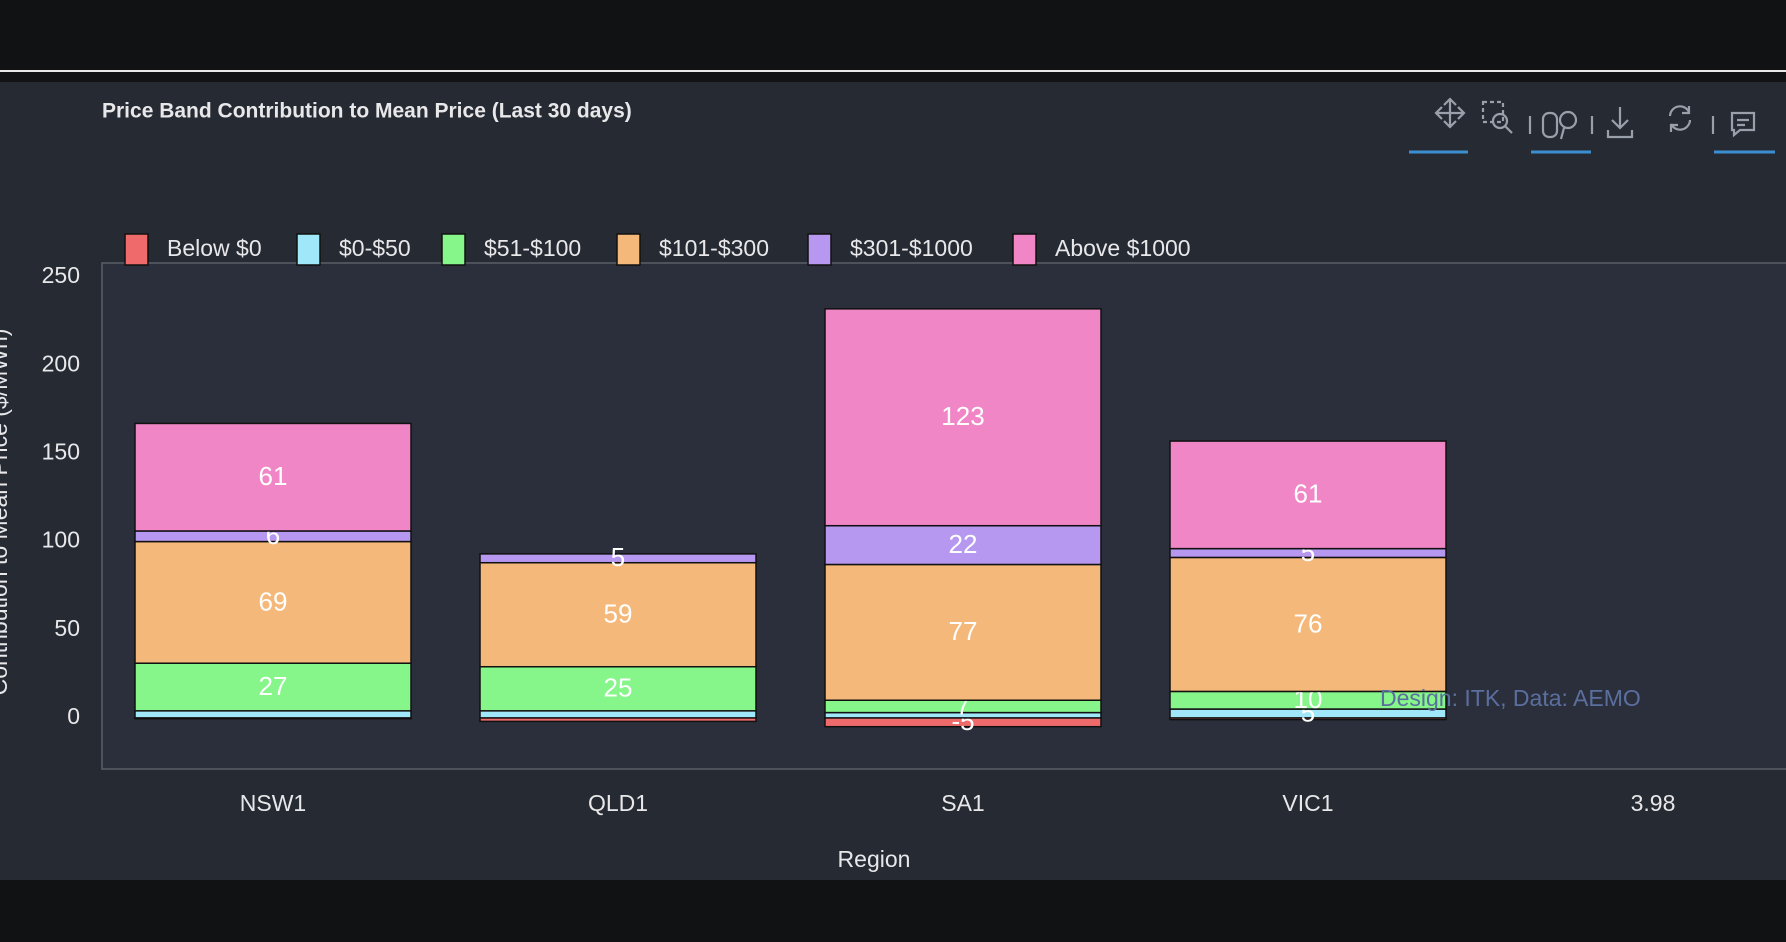 This screenshot has height=942, width=1786. I want to click on y-tick-label: 150, so click(61, 451).